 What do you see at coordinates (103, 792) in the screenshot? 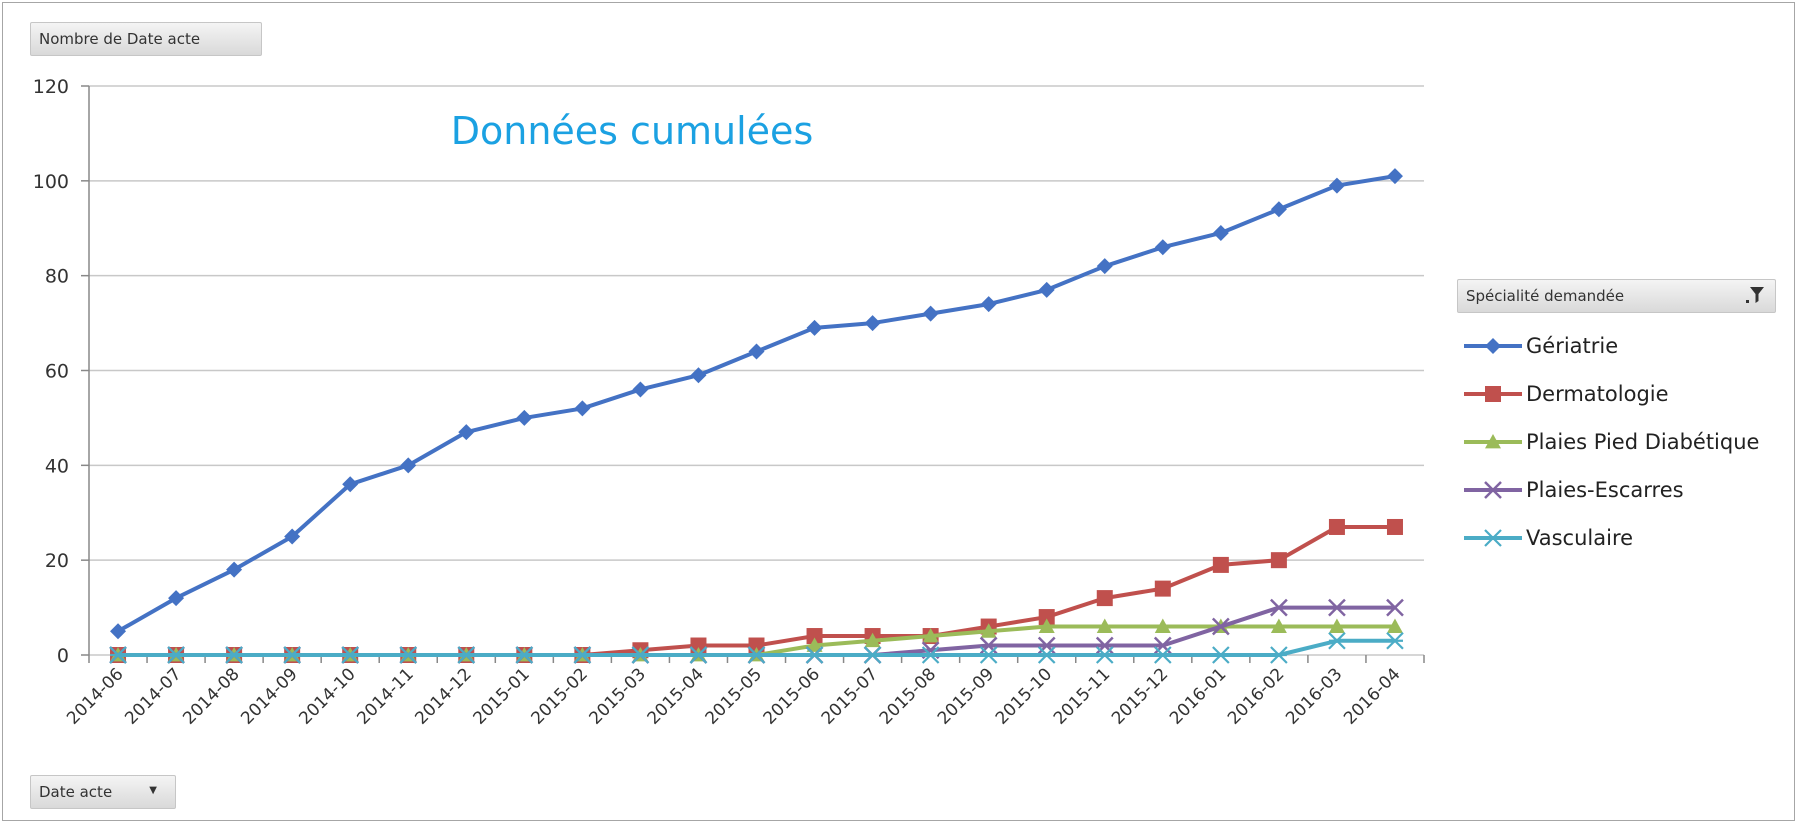
I see `axis-field-button: Date acte ▼` at bounding box center [103, 792].